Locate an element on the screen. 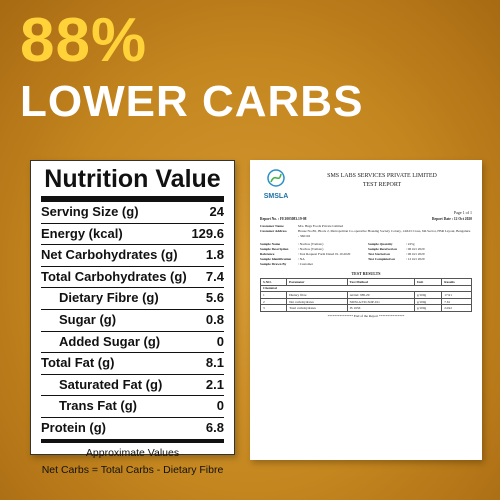 Image resolution: width=500 pixels, height=500 pixels. lab-logo: SMSLA is located at coordinates (276, 184).